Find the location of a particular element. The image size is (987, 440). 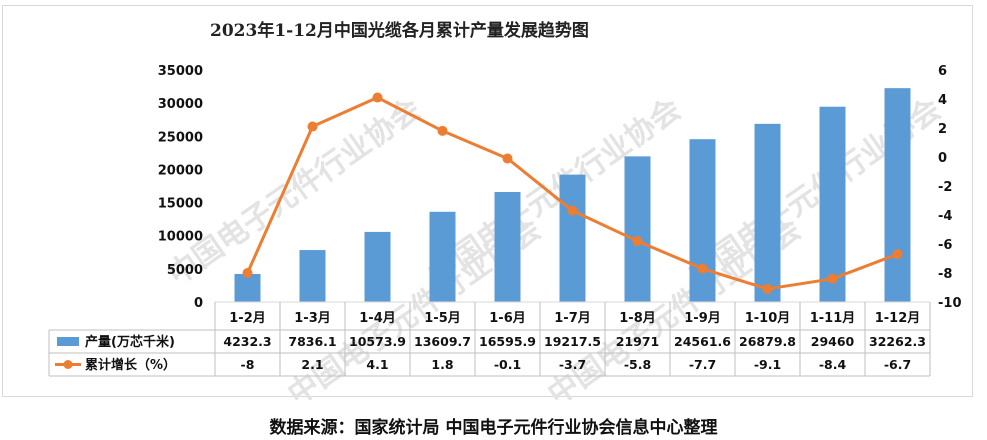

category-label: 1-4月 is located at coordinates (377, 318).